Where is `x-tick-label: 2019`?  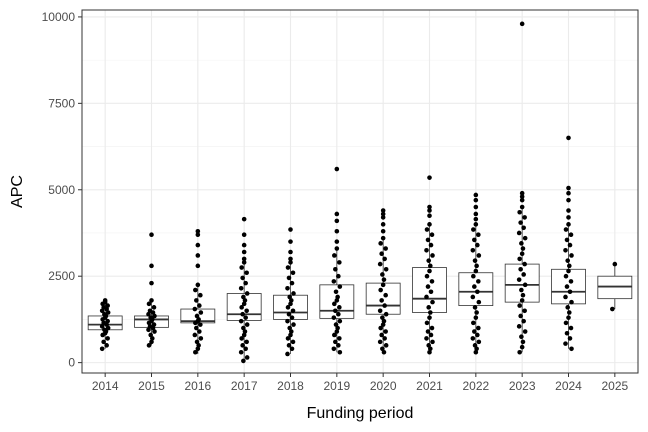 x-tick-label: 2019 is located at coordinates (336, 386).